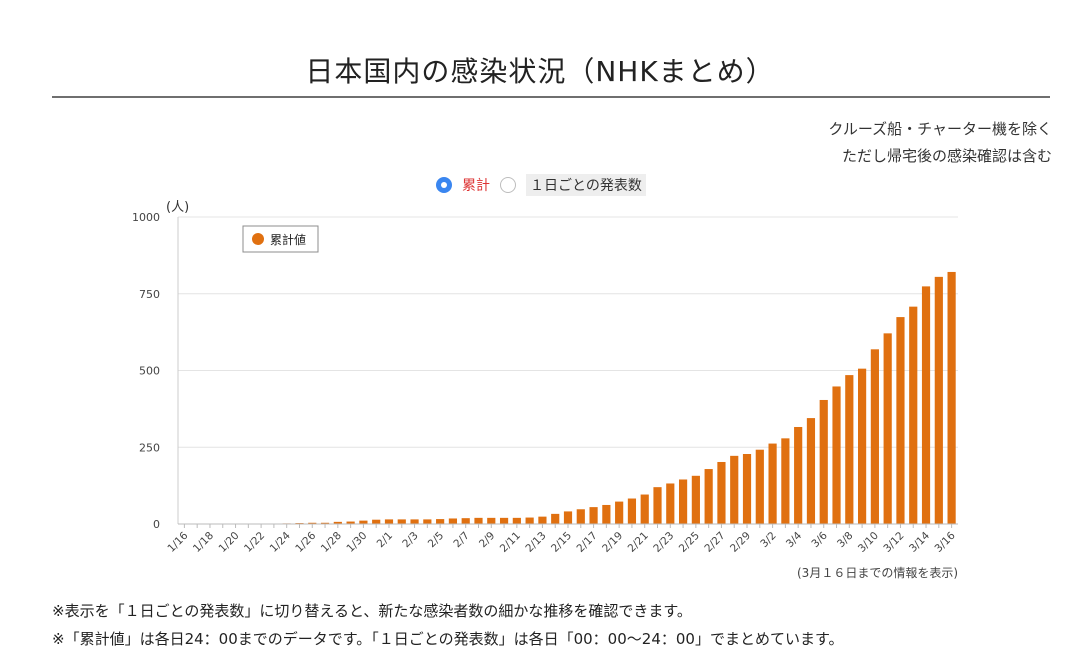  What do you see at coordinates (561, 542) in the screenshot?
I see `x-tick-label: 2/15` at bounding box center [561, 542].